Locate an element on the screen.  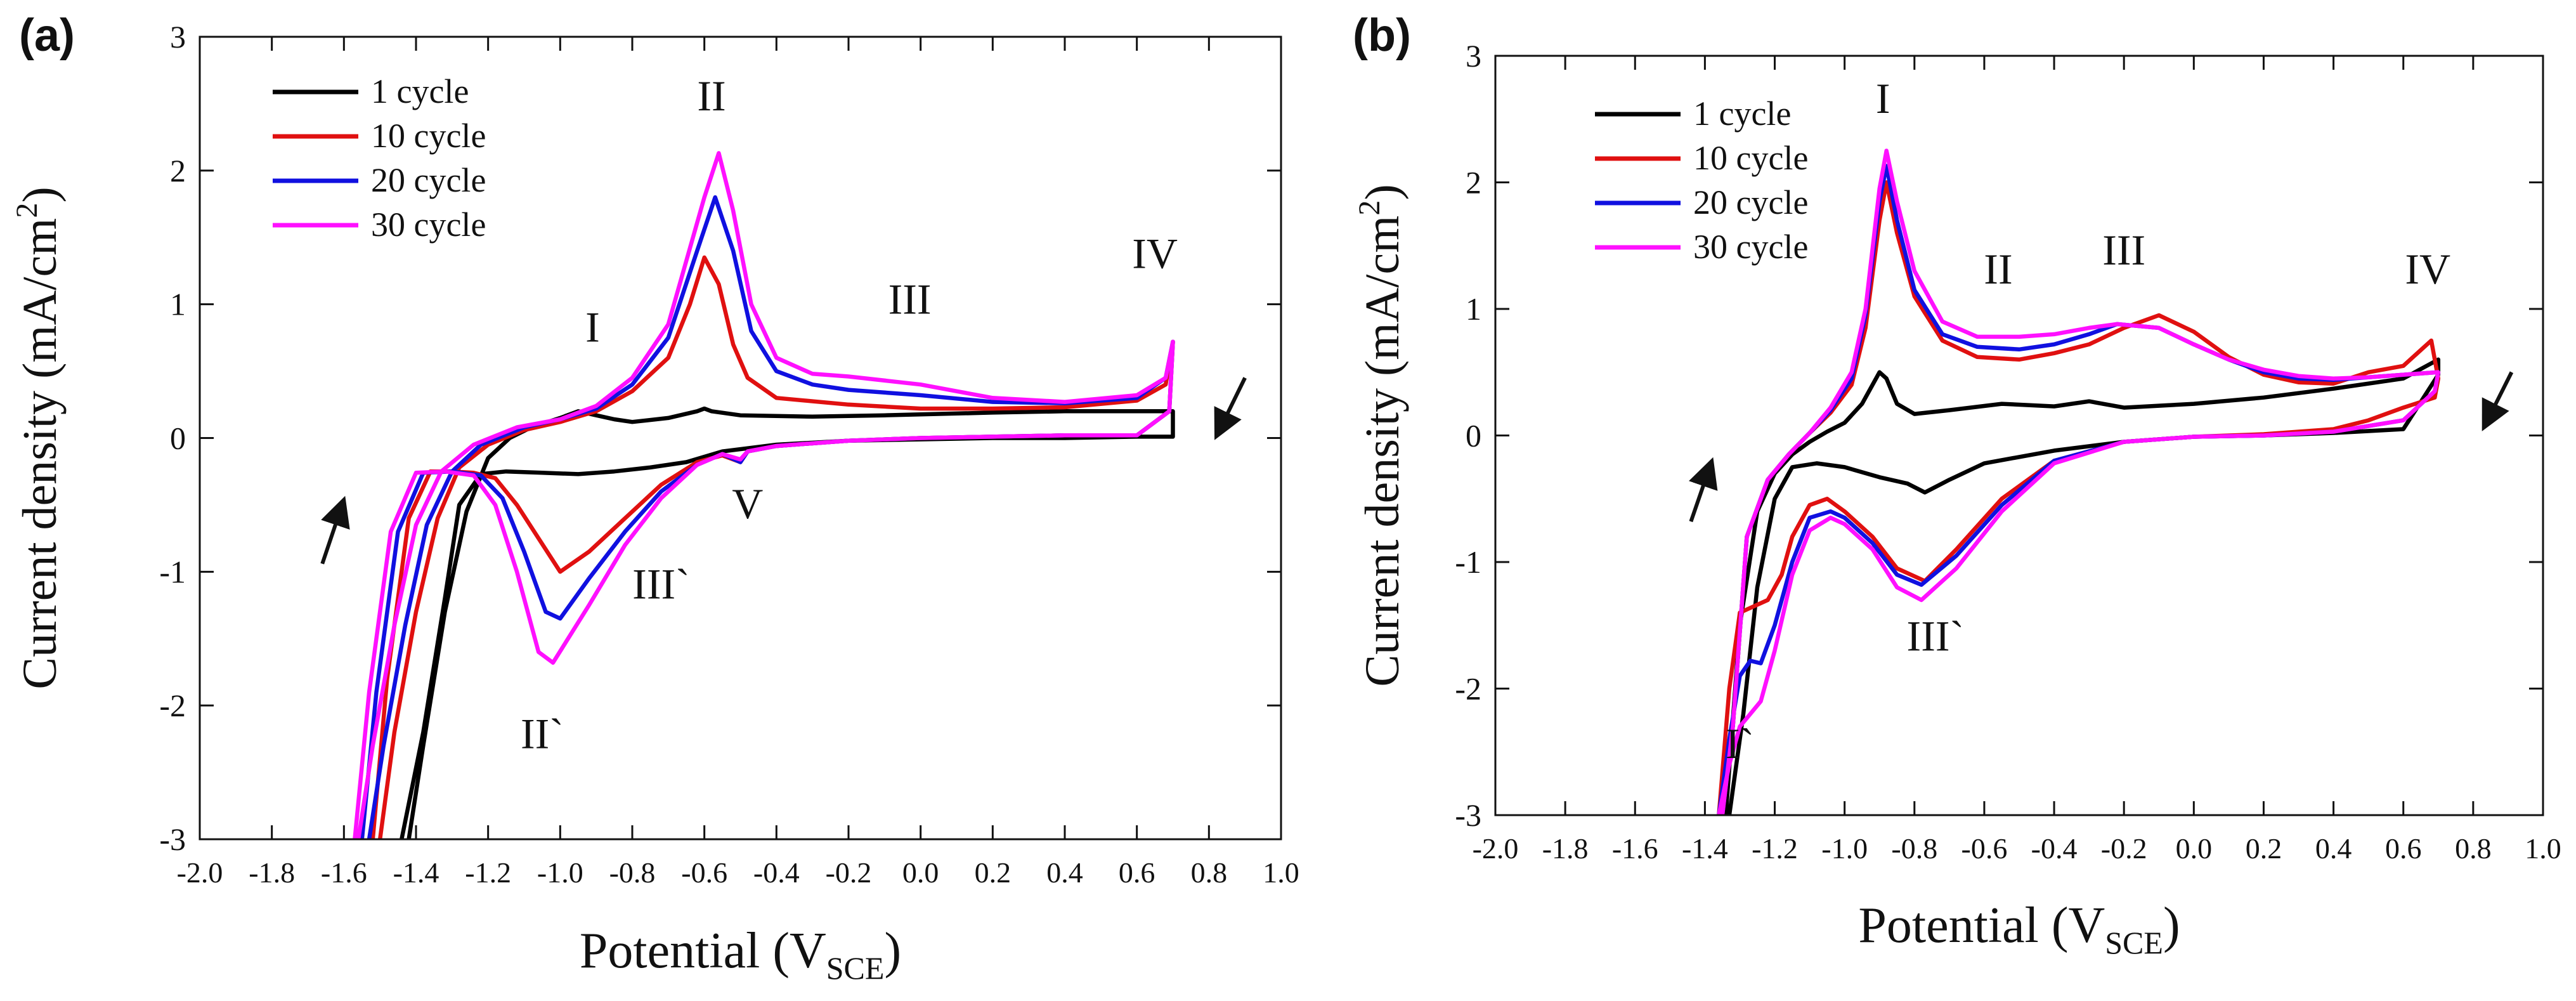
panel-label: (a) is located at coordinates (47, 35).